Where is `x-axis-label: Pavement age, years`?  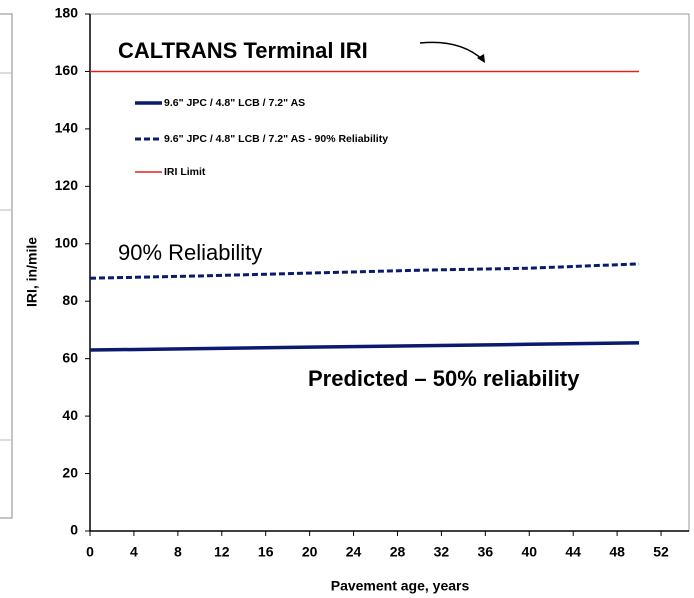 x-axis-label: Pavement age, years is located at coordinates (400, 586).